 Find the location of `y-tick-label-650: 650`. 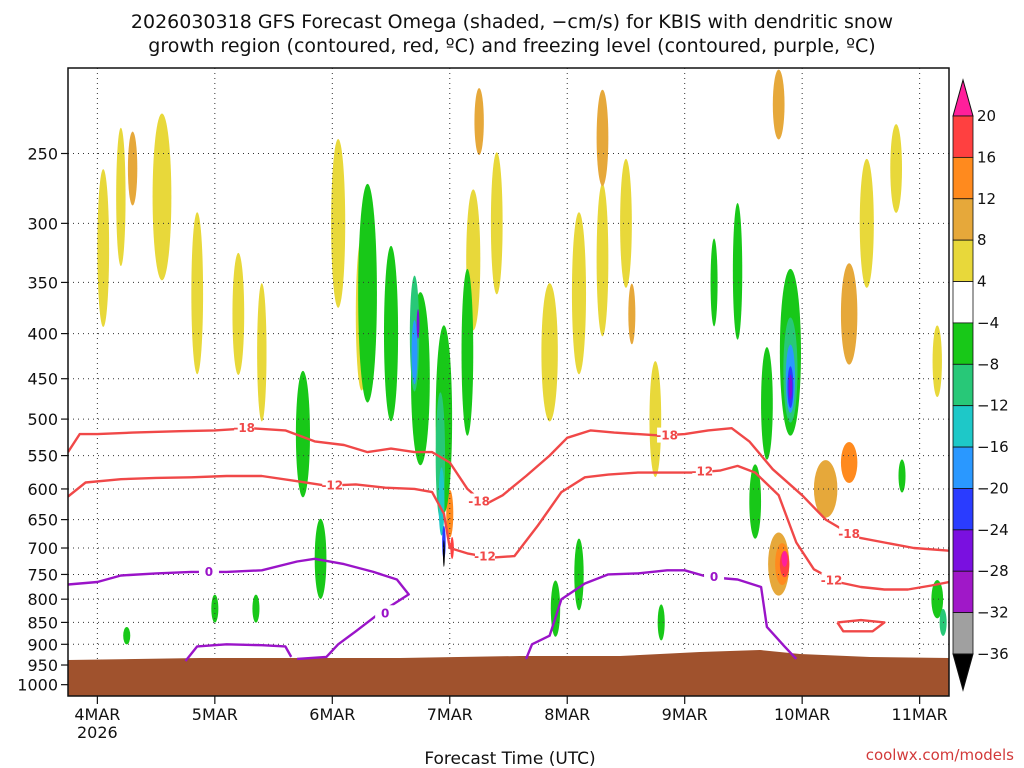

y-tick-label-650: 650 is located at coordinates (42, 520).